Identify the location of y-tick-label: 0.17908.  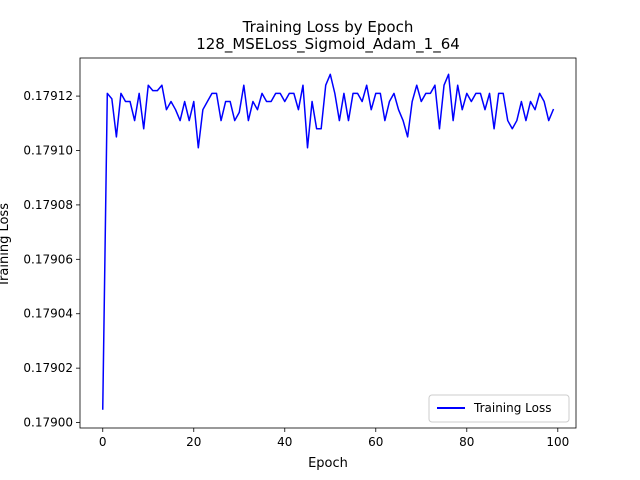
(48, 205).